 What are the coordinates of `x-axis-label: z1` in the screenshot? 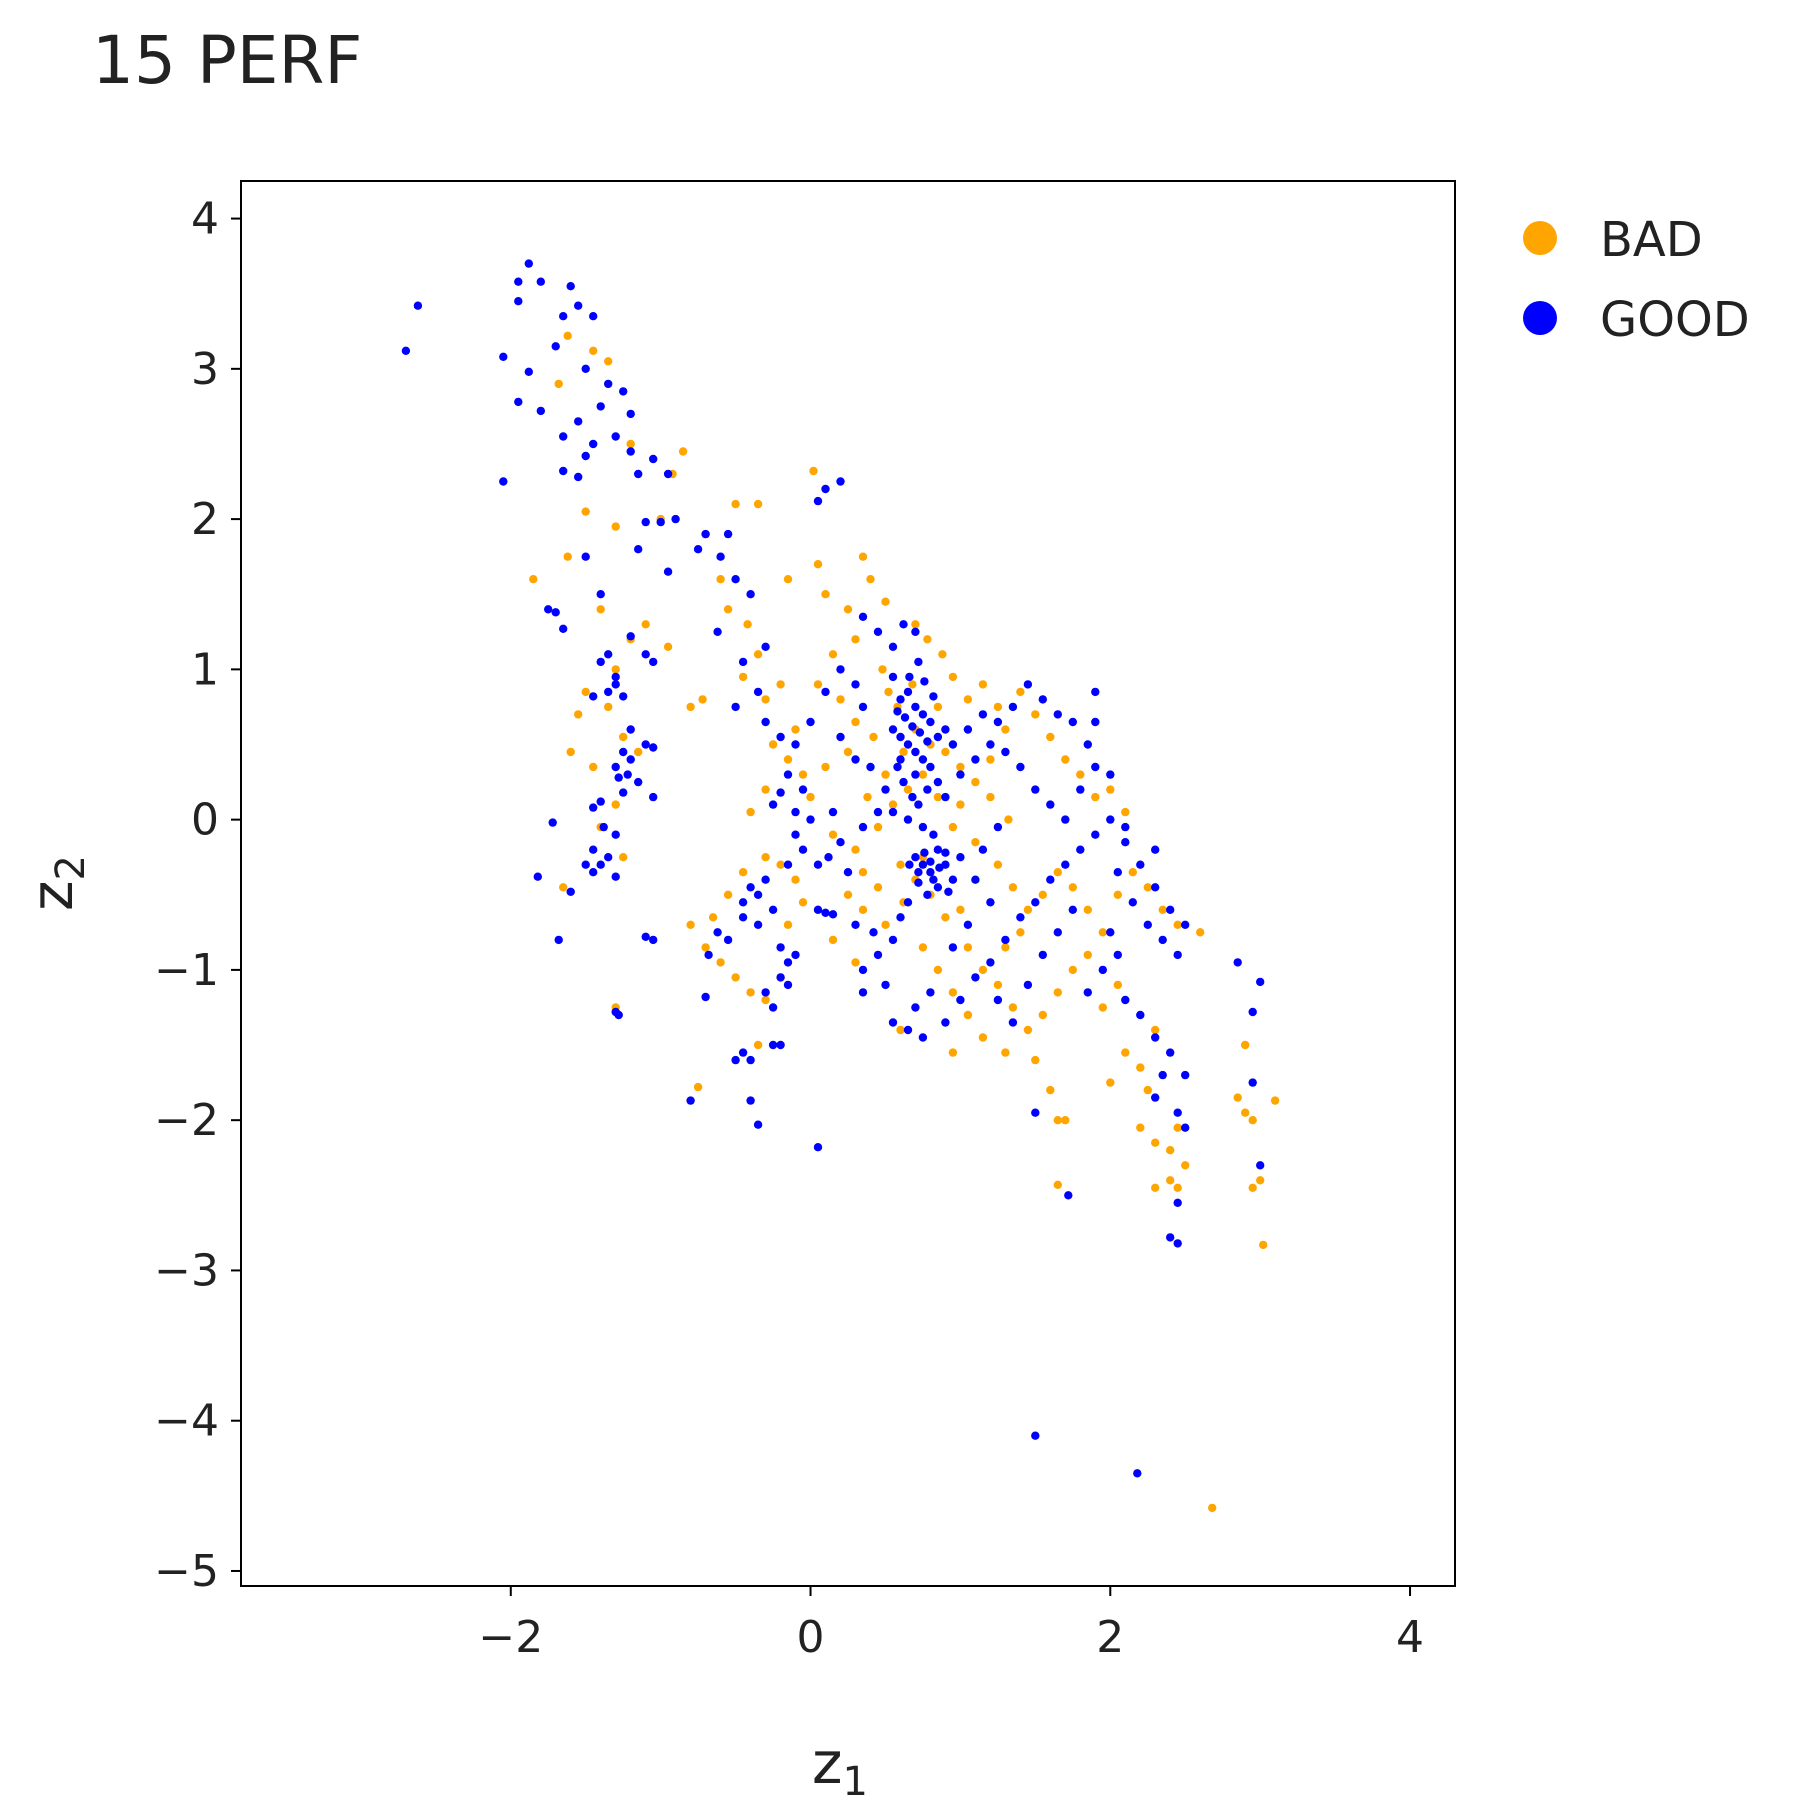 It's located at (840, 1764).